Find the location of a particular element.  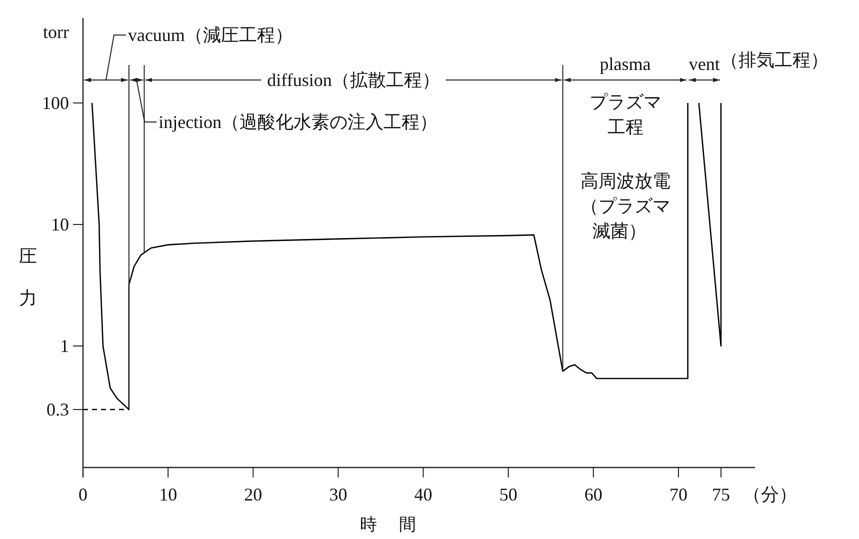

y-tick-label: 100 is located at coordinates (55, 102).